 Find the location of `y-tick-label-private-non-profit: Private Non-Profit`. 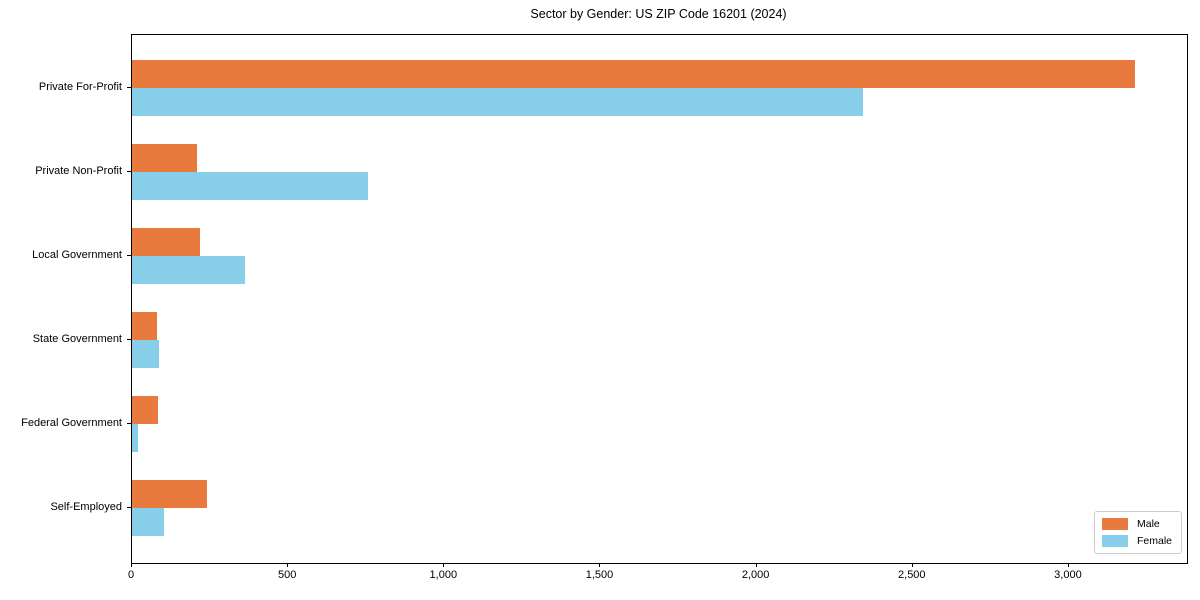

y-tick-label-private-non-profit: Private Non-Profit is located at coordinates (78, 171).